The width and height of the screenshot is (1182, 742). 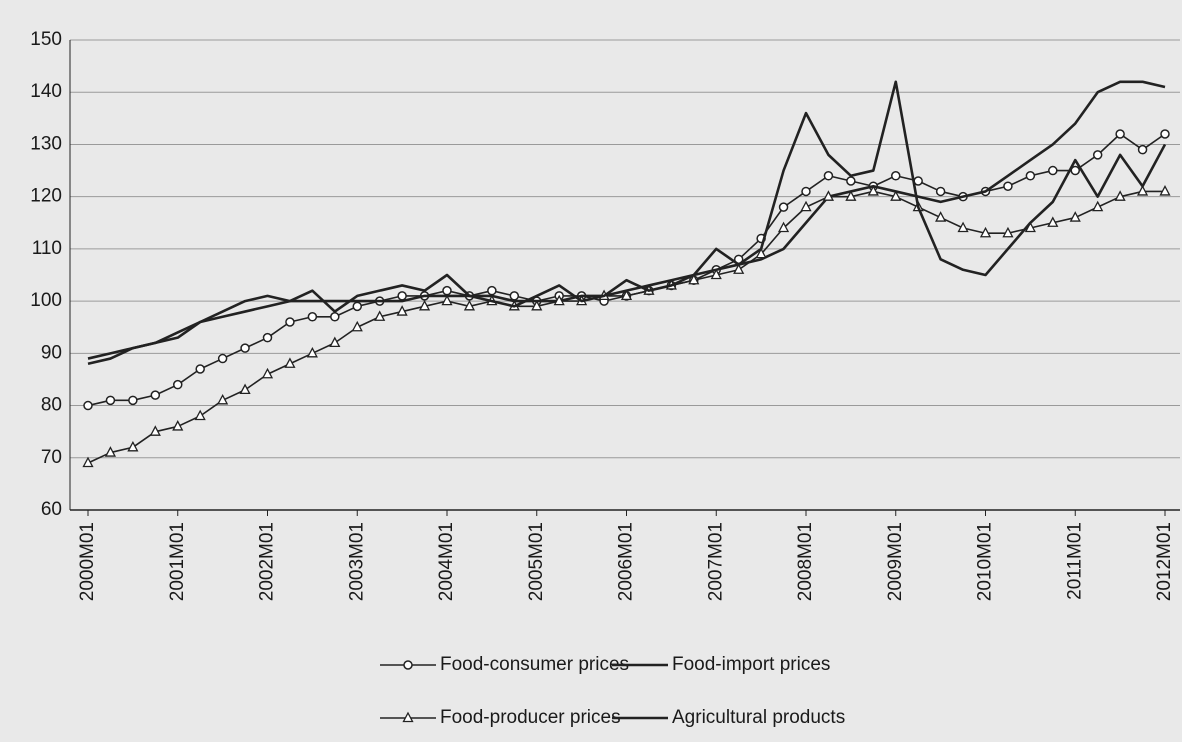 What do you see at coordinates (177, 561) in the screenshot?
I see `x-tick-label: 2001M01` at bounding box center [177, 561].